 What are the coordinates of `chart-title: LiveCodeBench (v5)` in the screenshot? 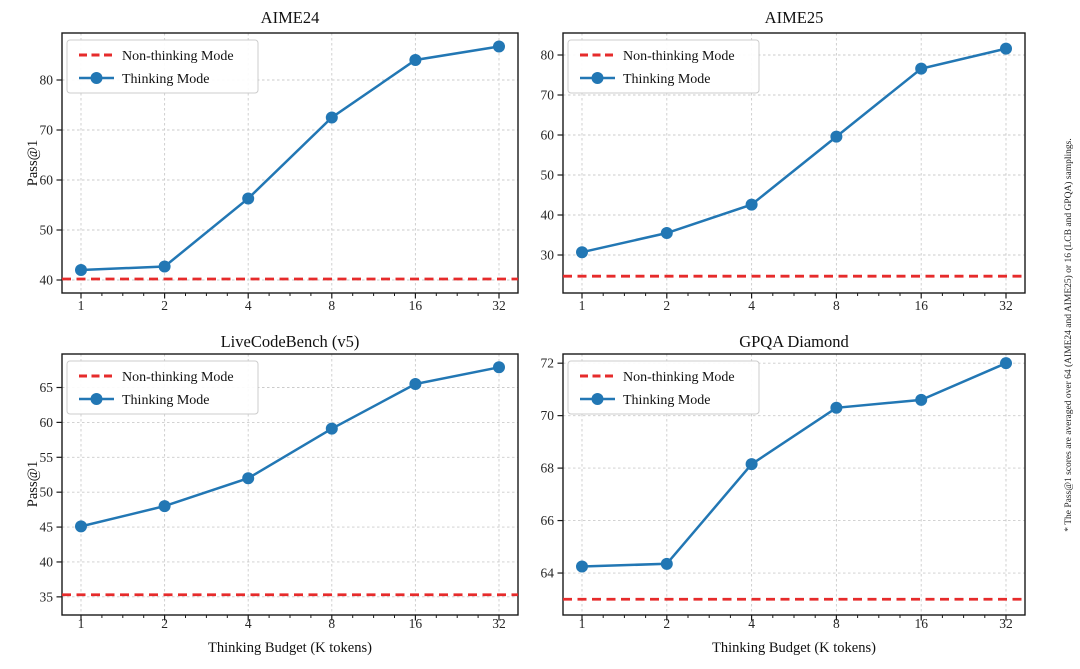 It's located at (290, 341).